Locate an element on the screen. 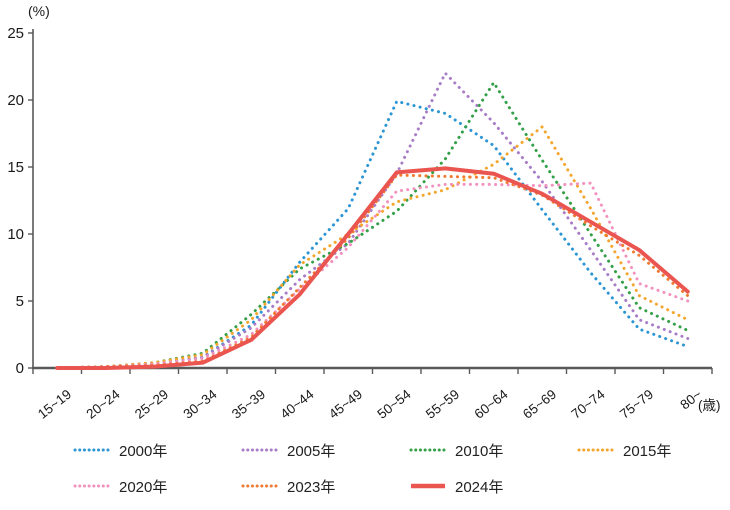 The width and height of the screenshot is (730, 510). y-tick-label: 20 is located at coordinates (15, 100).